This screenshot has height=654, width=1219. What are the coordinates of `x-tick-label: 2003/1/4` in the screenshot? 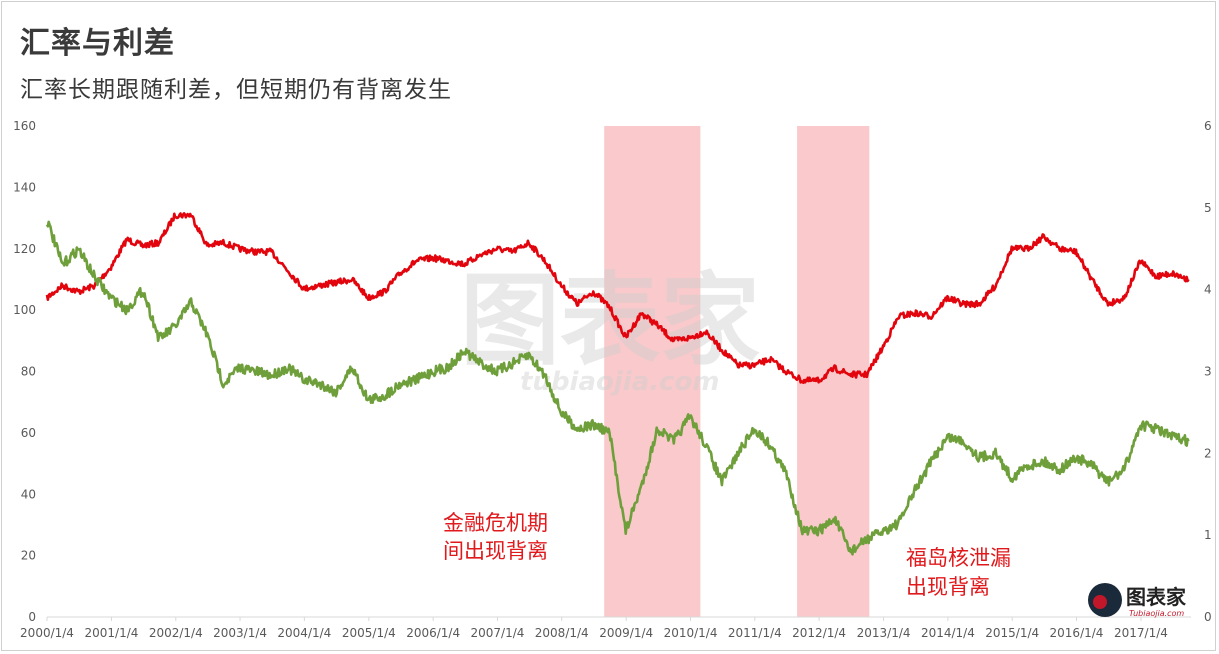 It's located at (240, 633).